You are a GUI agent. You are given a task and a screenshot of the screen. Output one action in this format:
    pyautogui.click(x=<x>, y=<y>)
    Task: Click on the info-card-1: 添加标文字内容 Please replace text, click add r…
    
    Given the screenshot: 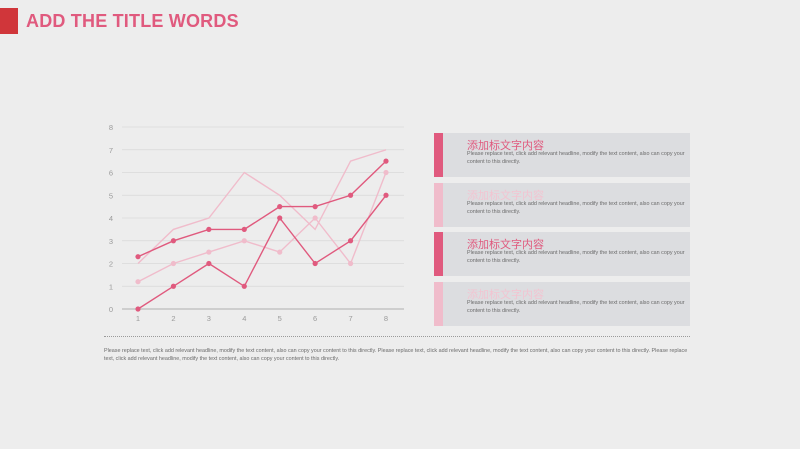 What is the action you would take?
    pyautogui.click(x=562, y=155)
    